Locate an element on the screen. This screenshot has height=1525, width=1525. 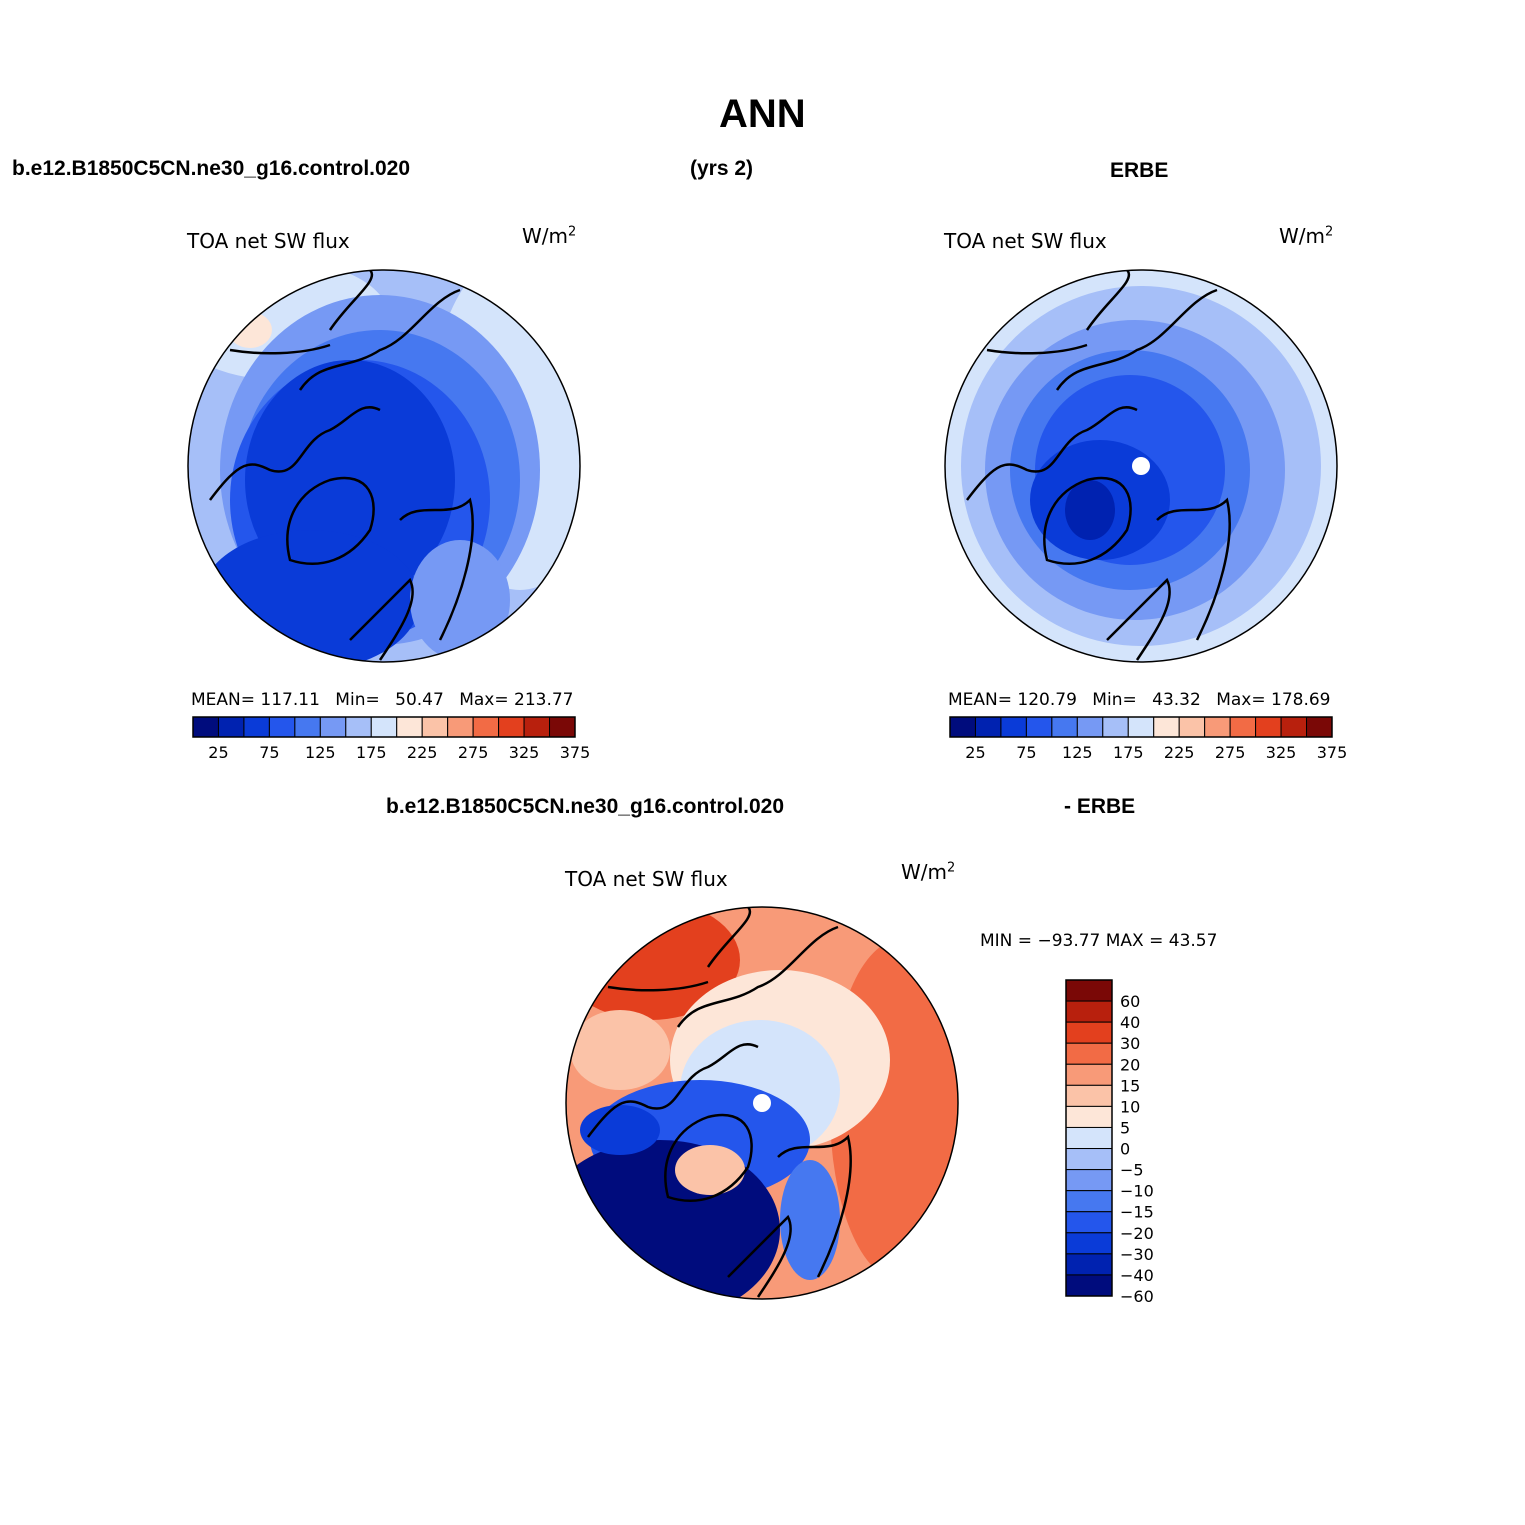
model-colorbar-frame is located at coordinates (384, 727).